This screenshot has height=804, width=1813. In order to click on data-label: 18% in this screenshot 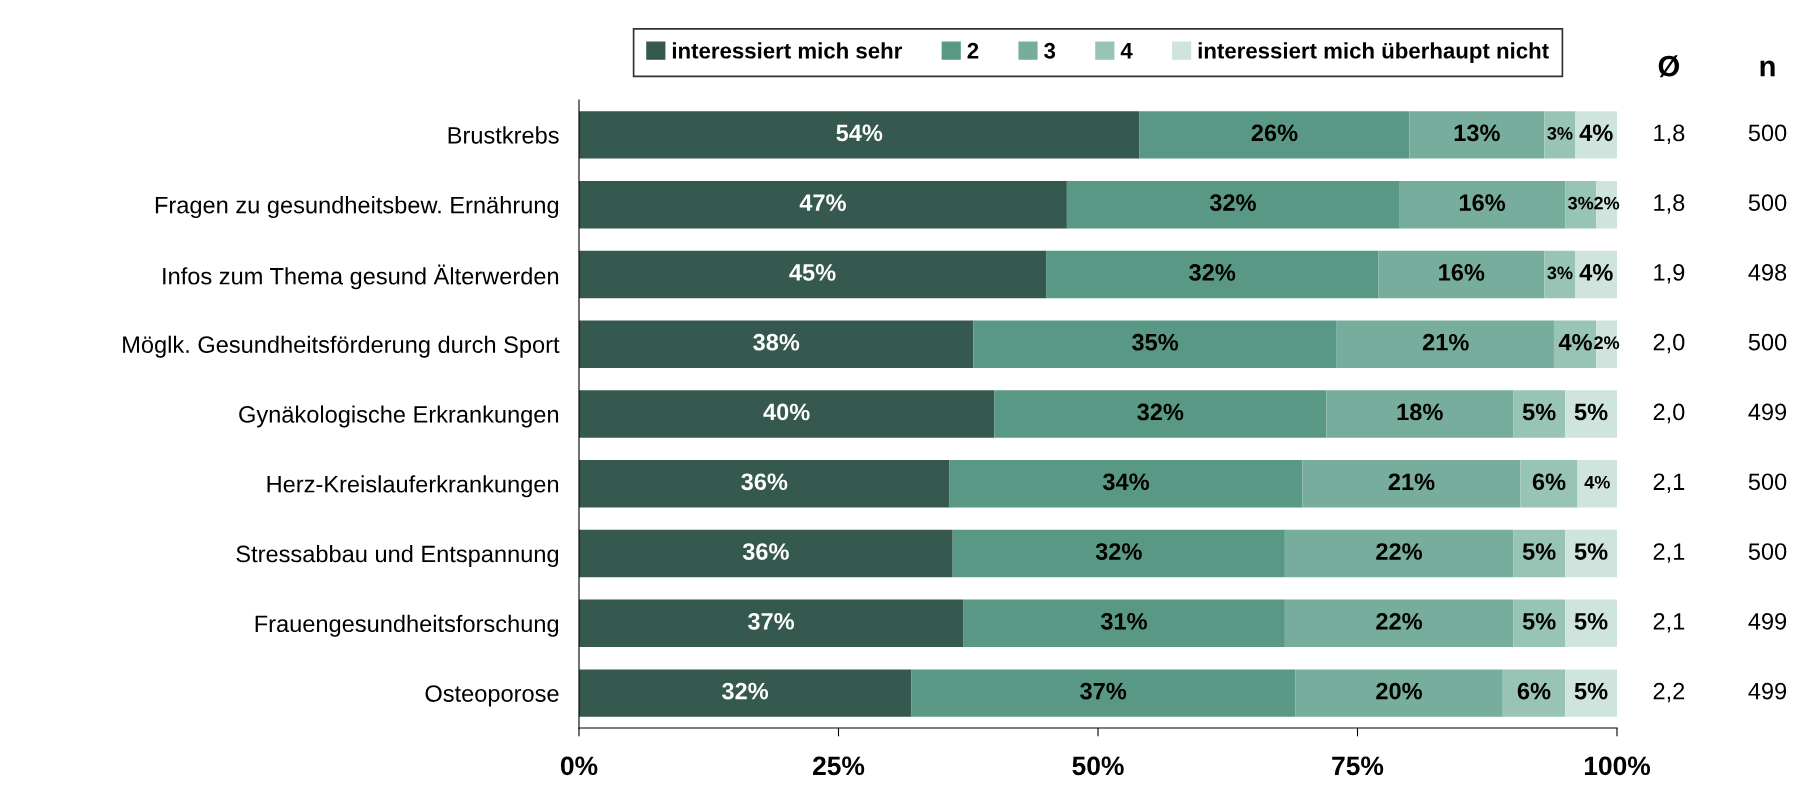, I will do `click(1420, 412)`.